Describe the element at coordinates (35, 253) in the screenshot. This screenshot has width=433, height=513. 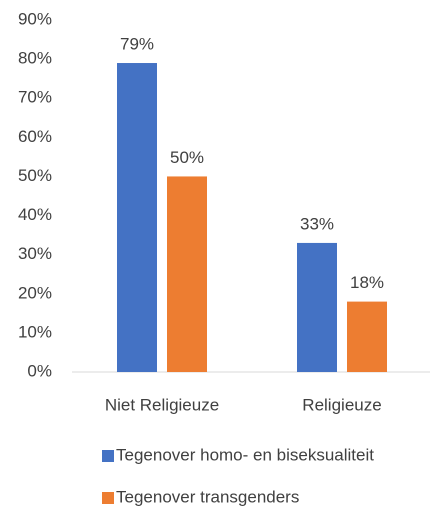
I see `y-tick-label: 30%` at that location.